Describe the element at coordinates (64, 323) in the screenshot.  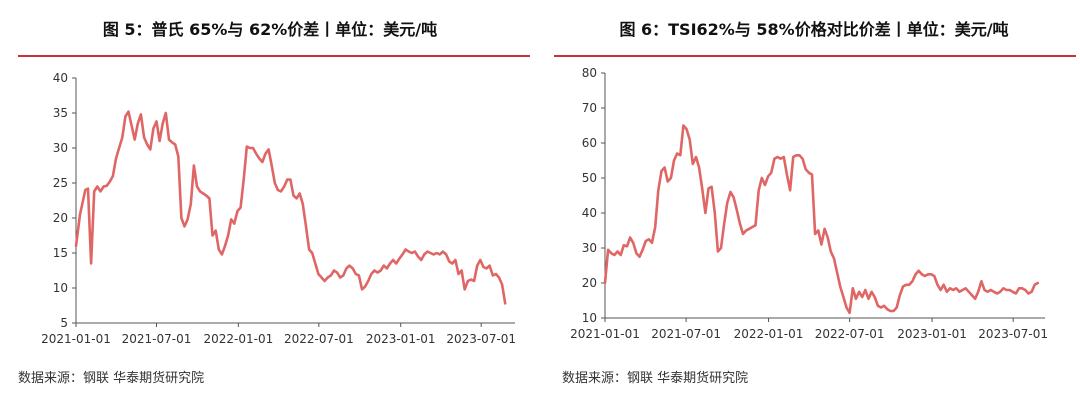
I see `y-tick-label: 5` at that location.